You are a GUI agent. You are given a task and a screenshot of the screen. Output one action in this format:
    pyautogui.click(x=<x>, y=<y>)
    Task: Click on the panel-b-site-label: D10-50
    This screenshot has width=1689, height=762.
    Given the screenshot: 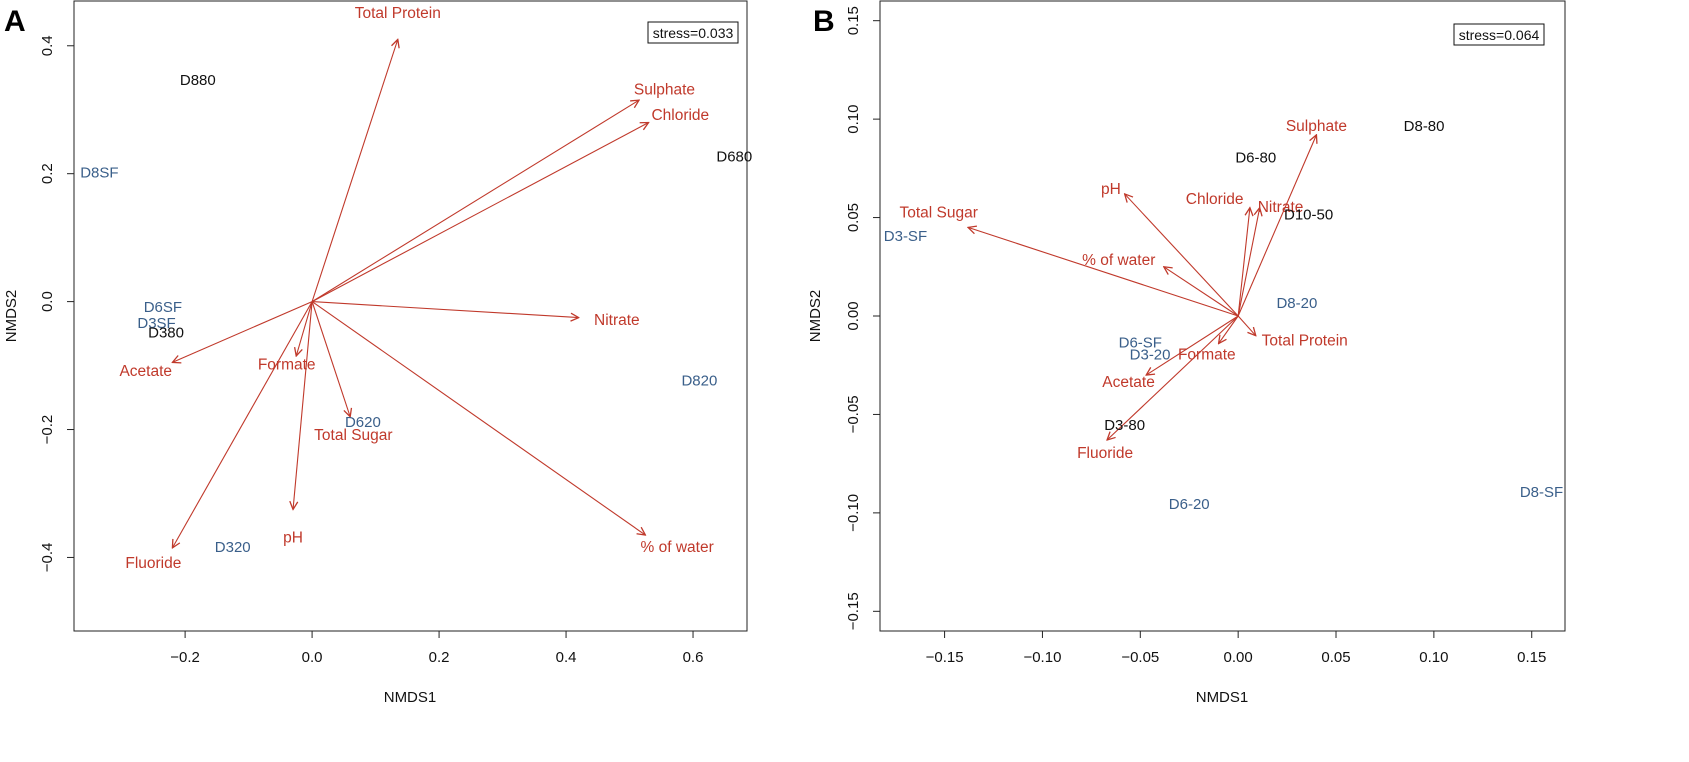 What is the action you would take?
    pyautogui.click(x=1308, y=215)
    